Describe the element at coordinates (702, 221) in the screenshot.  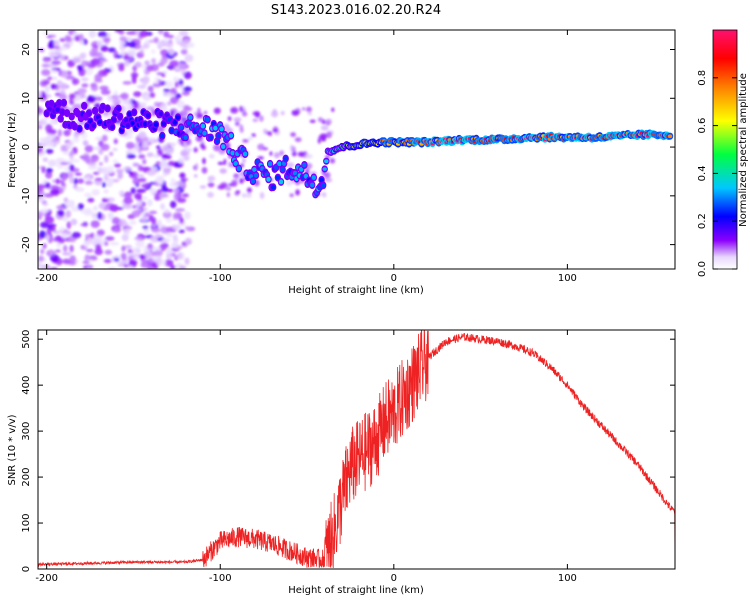
I see `colorbar-tick-label: 0.2` at that location.